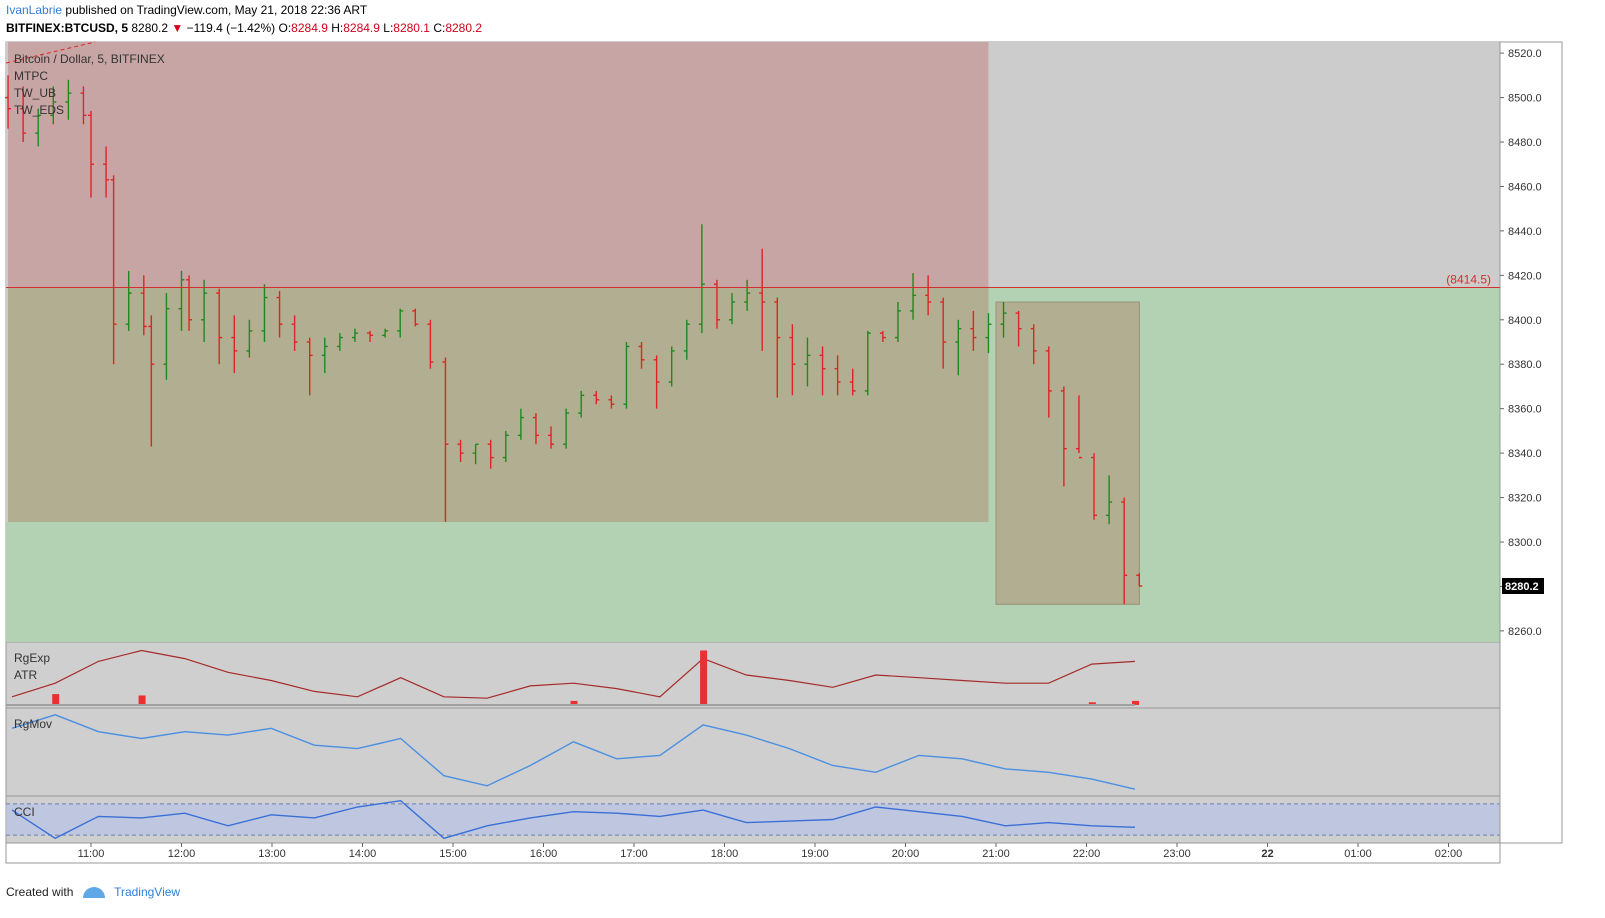  Describe the element at coordinates (1525, 143) in the screenshot. I see `price-tick-label: 8480.0` at that location.